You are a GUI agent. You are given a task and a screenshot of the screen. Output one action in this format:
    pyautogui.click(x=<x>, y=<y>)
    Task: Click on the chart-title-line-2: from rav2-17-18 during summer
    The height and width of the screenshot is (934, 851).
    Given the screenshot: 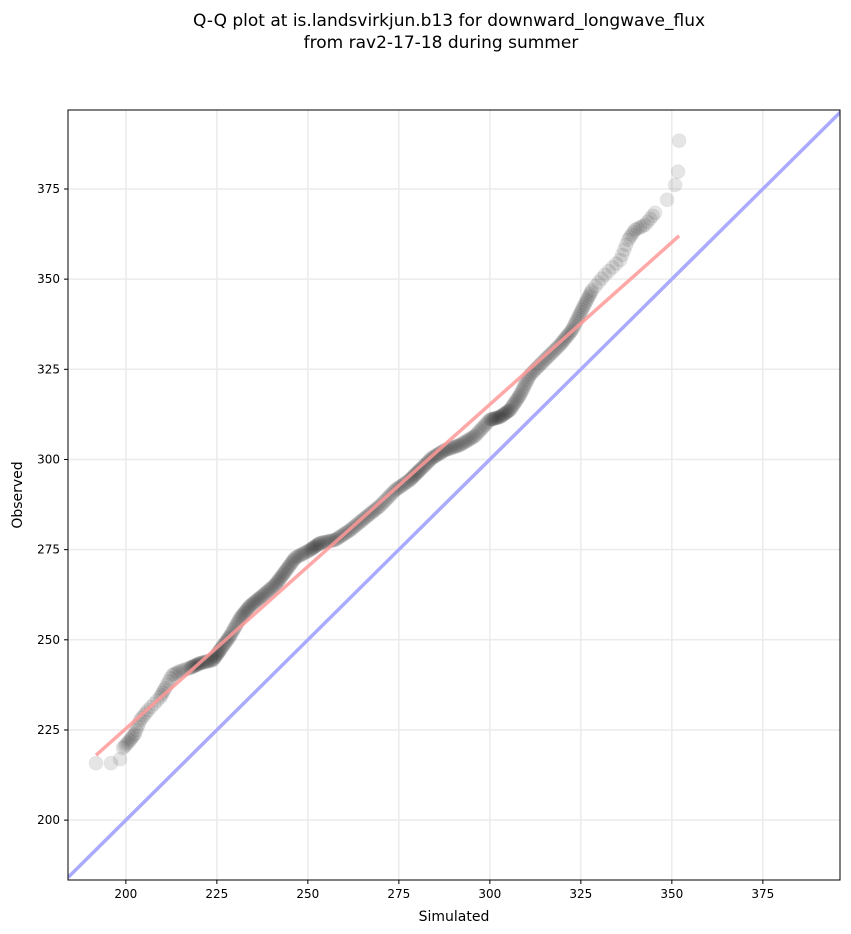 What is the action you would take?
    pyautogui.click(x=441, y=43)
    